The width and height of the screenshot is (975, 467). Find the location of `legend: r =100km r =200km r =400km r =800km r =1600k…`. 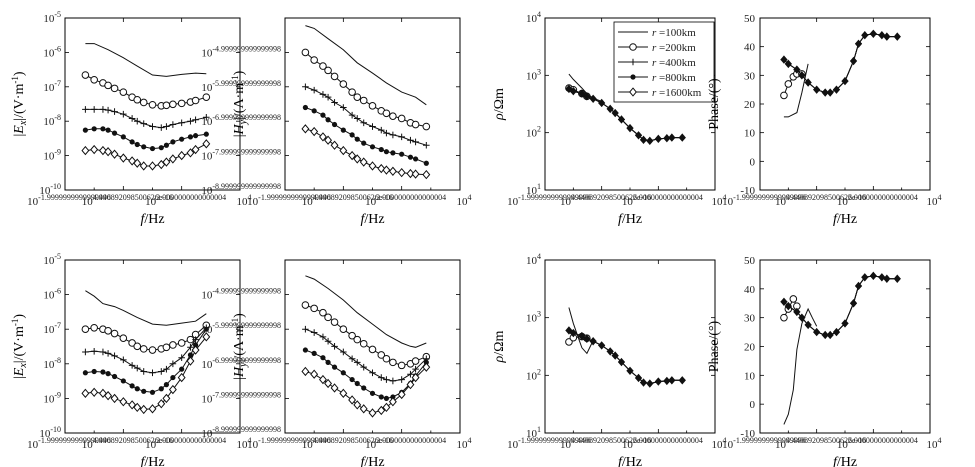

legend: r =100km r =200km r =400km r =800km r =1600k… is located at coordinates (664, 62).